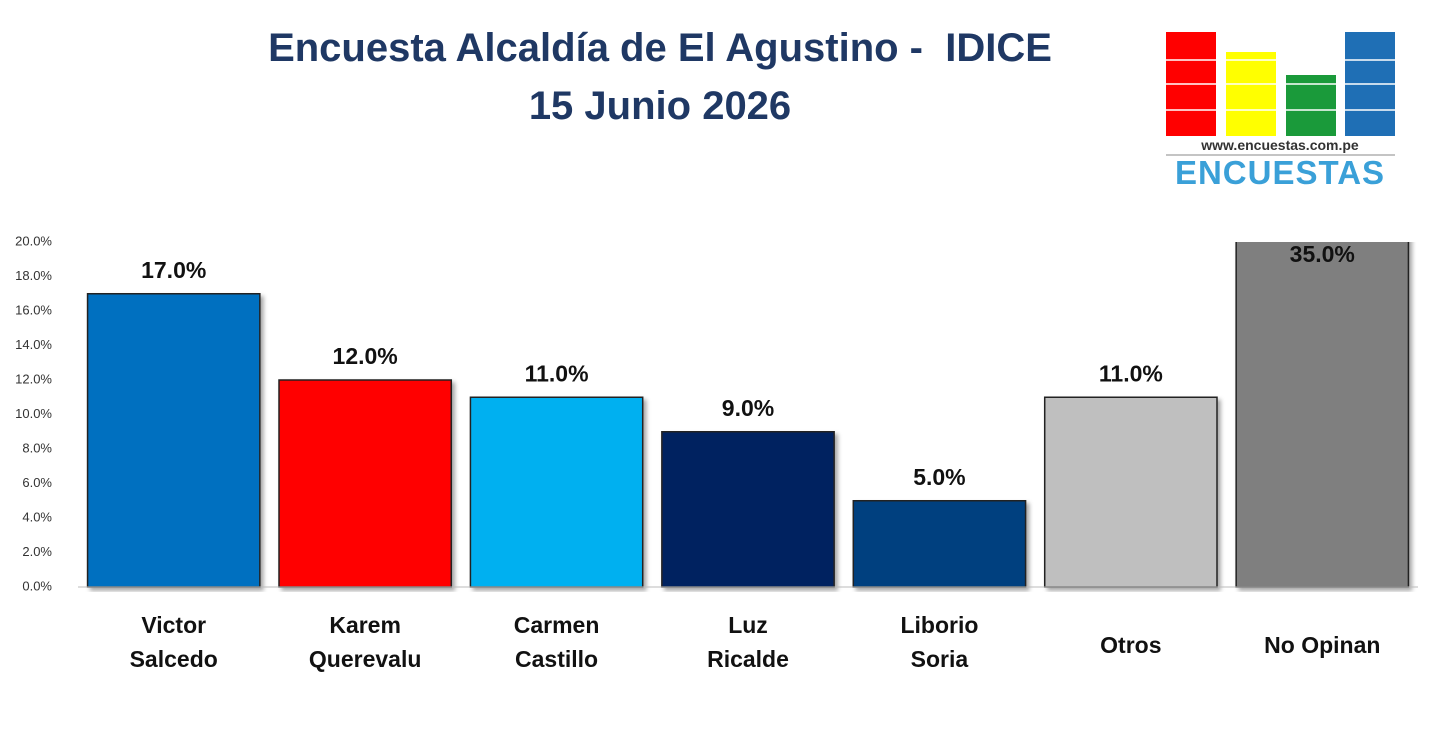 The height and width of the screenshot is (735, 1434). What do you see at coordinates (37, 585) in the screenshot?
I see `y-tick-label: 0.0%` at bounding box center [37, 585].